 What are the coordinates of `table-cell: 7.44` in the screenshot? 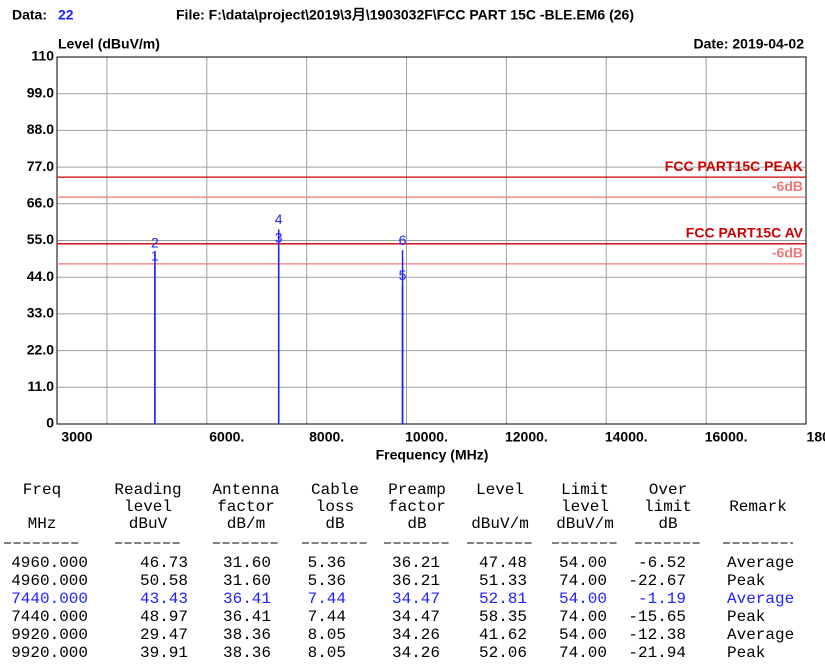 It's located at (327, 599).